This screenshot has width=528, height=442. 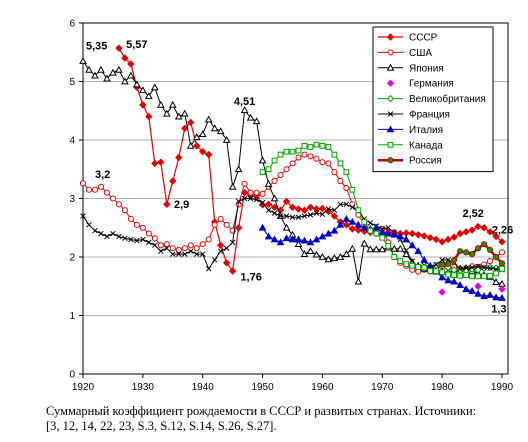 I want to click on x-tick-label: 1990, so click(x=502, y=387).